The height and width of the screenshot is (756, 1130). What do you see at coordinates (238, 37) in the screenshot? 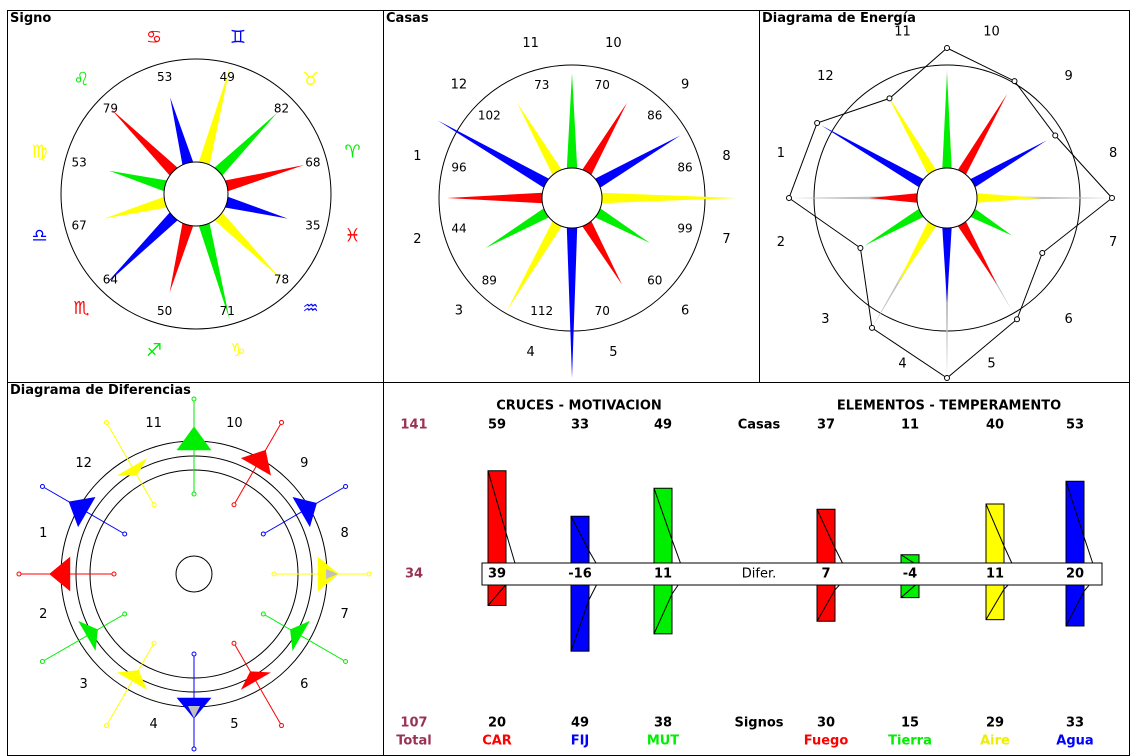
I see `signo-glyph-icon: ♊` at bounding box center [238, 37].